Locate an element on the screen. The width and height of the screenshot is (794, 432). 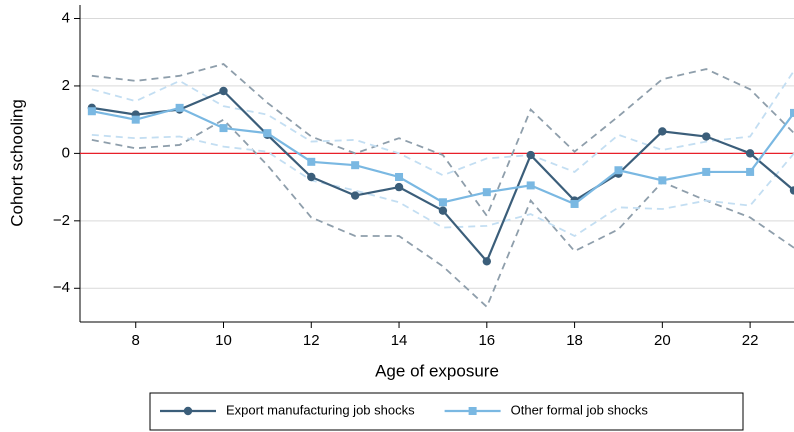
y-tick-label: 4 is located at coordinates (66, 17).